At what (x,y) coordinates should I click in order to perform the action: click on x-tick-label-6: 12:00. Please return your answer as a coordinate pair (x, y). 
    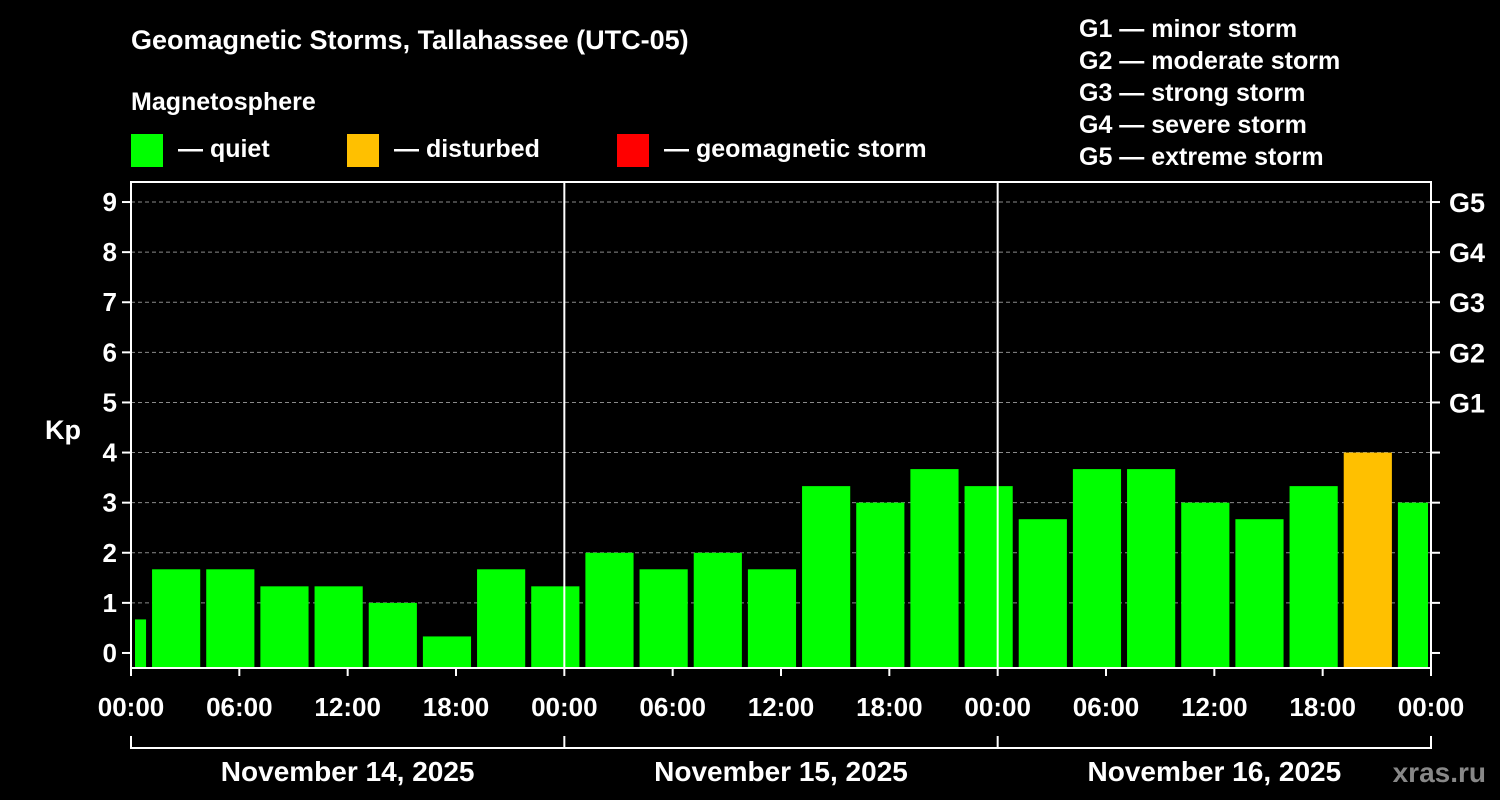
    Looking at the image, I should click on (781, 707).